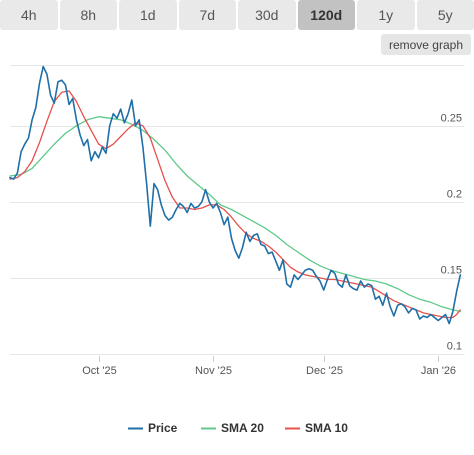 The width and height of the screenshot is (474, 455). I want to click on y-tick-label: 0.2, so click(454, 195).